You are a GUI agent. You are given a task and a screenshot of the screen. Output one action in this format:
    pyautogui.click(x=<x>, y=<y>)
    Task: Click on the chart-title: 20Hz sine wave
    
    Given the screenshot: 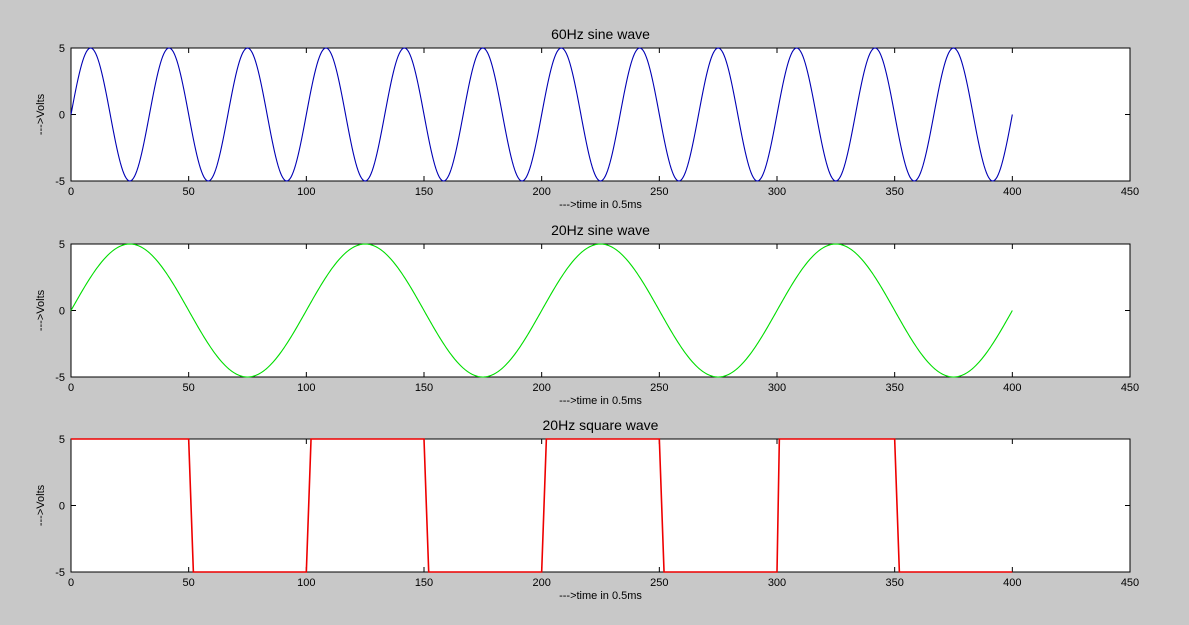 What is the action you would take?
    pyautogui.click(x=600, y=230)
    